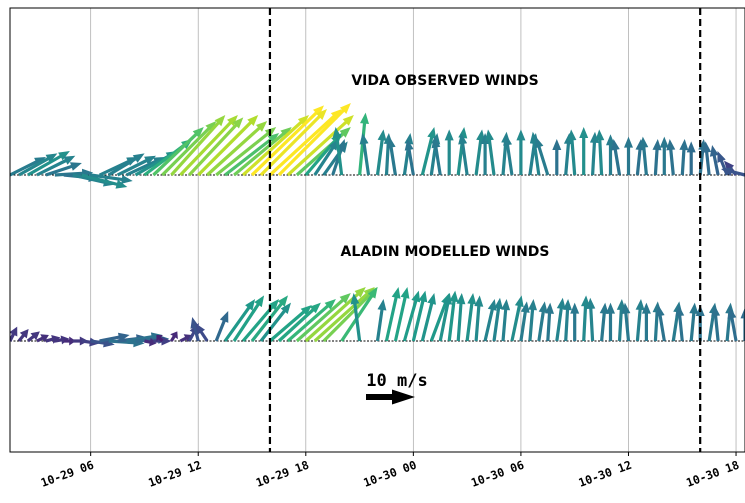  What do you see at coordinates (67, 474) in the screenshot?
I see `x-tick-label: 10-29 06` at bounding box center [67, 474].